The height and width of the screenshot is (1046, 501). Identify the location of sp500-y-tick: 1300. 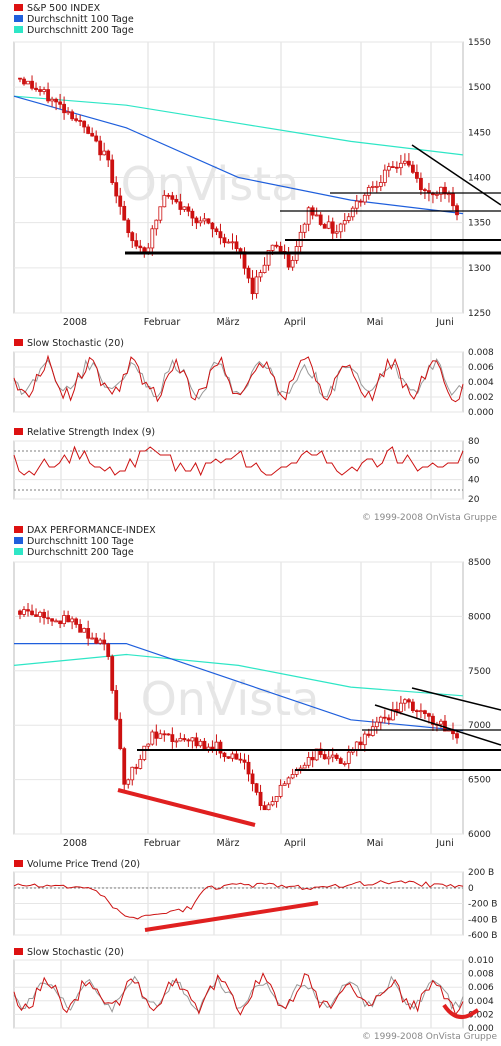
(479, 269).